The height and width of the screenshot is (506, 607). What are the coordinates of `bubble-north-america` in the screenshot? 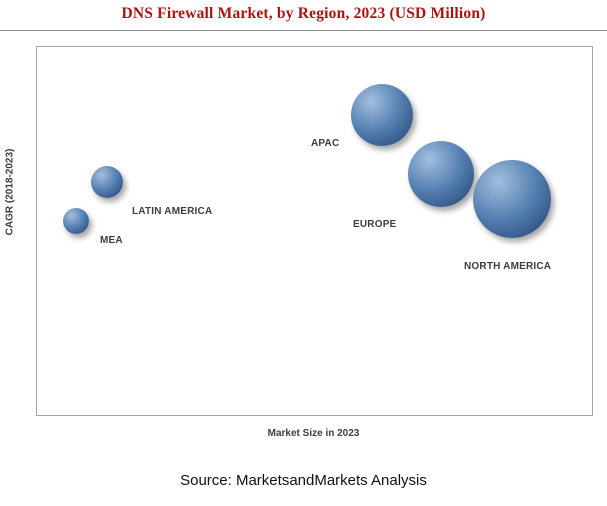 It's located at (512, 199).